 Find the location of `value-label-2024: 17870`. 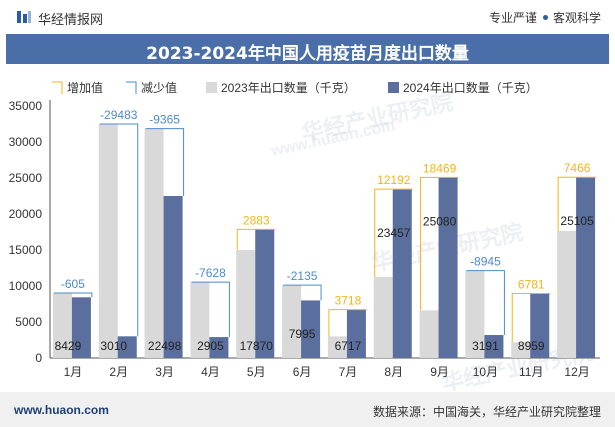

value-label-2024: 17870 is located at coordinates (257, 346).